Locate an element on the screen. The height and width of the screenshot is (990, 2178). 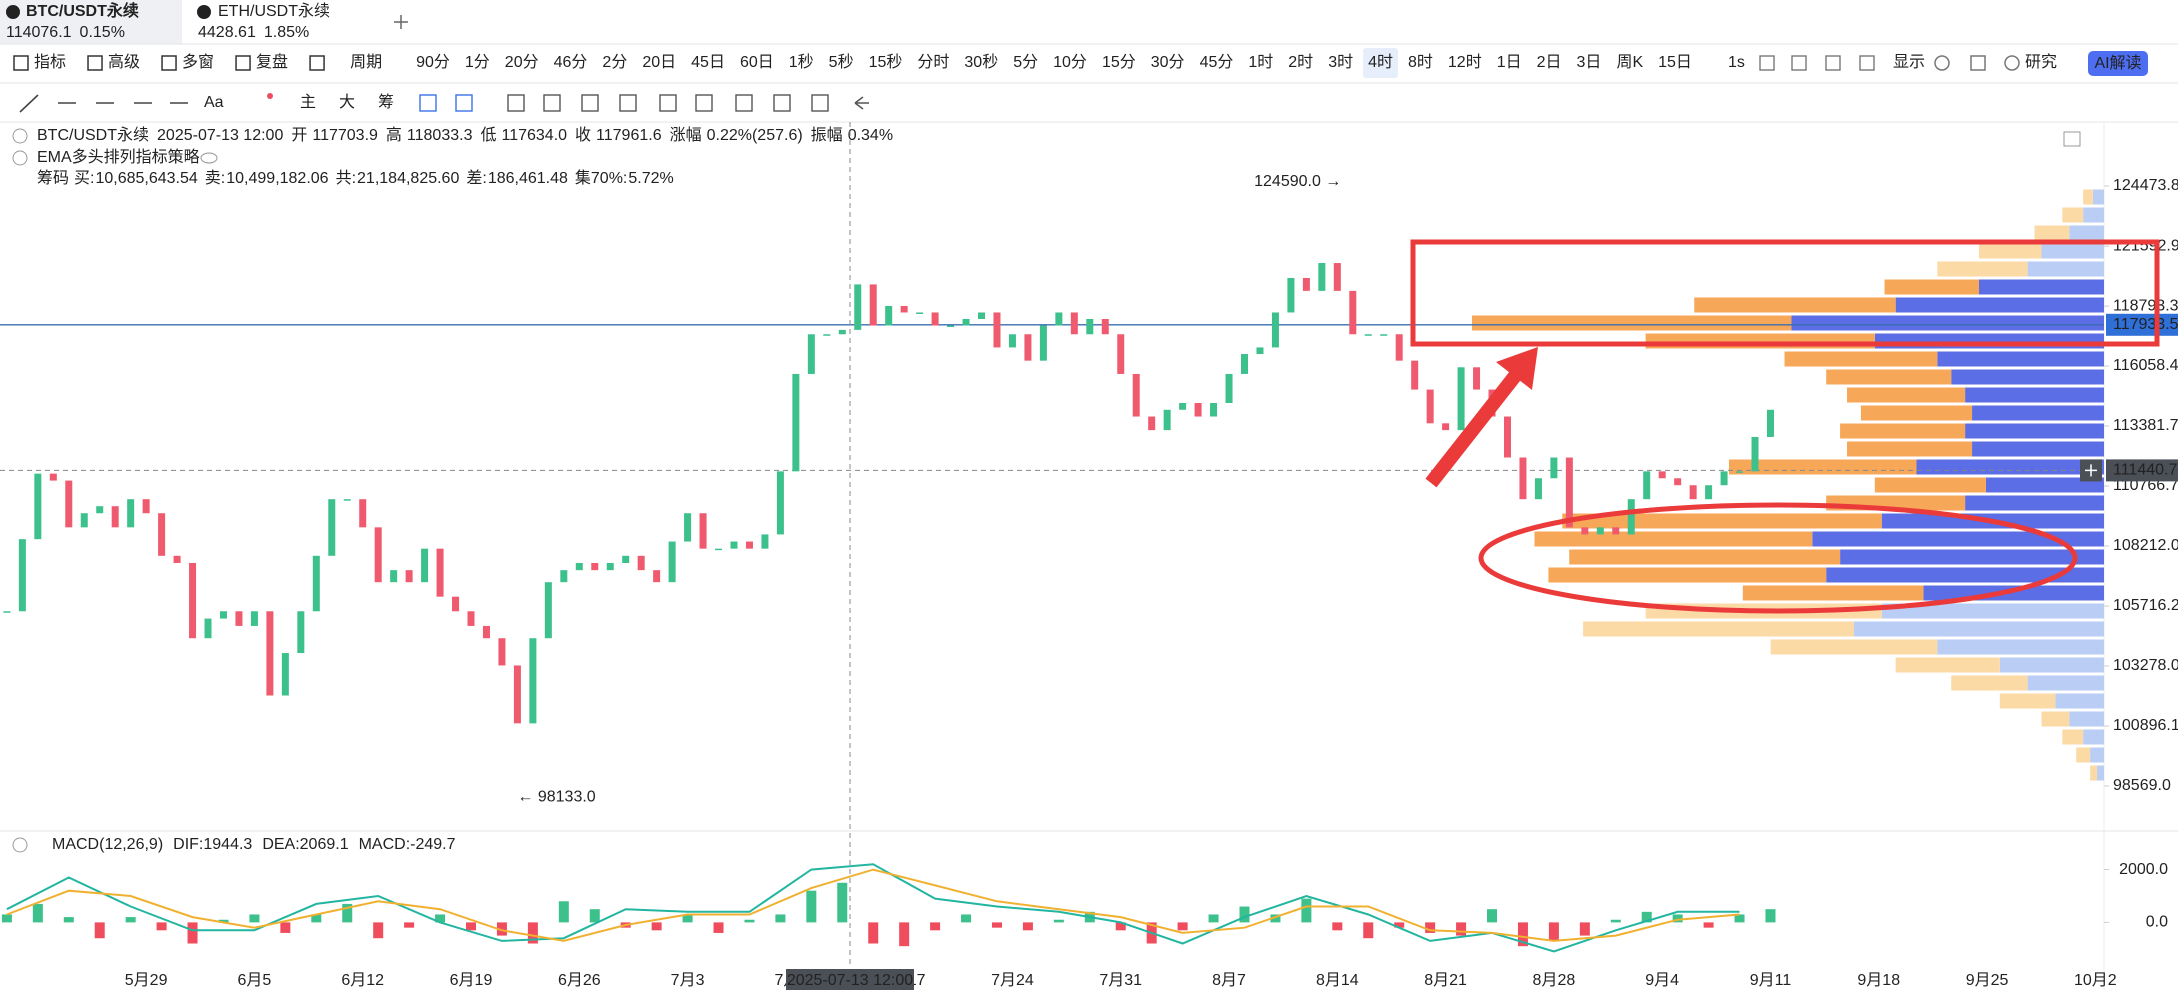
period-button: 周K is located at coordinates (1629, 62).